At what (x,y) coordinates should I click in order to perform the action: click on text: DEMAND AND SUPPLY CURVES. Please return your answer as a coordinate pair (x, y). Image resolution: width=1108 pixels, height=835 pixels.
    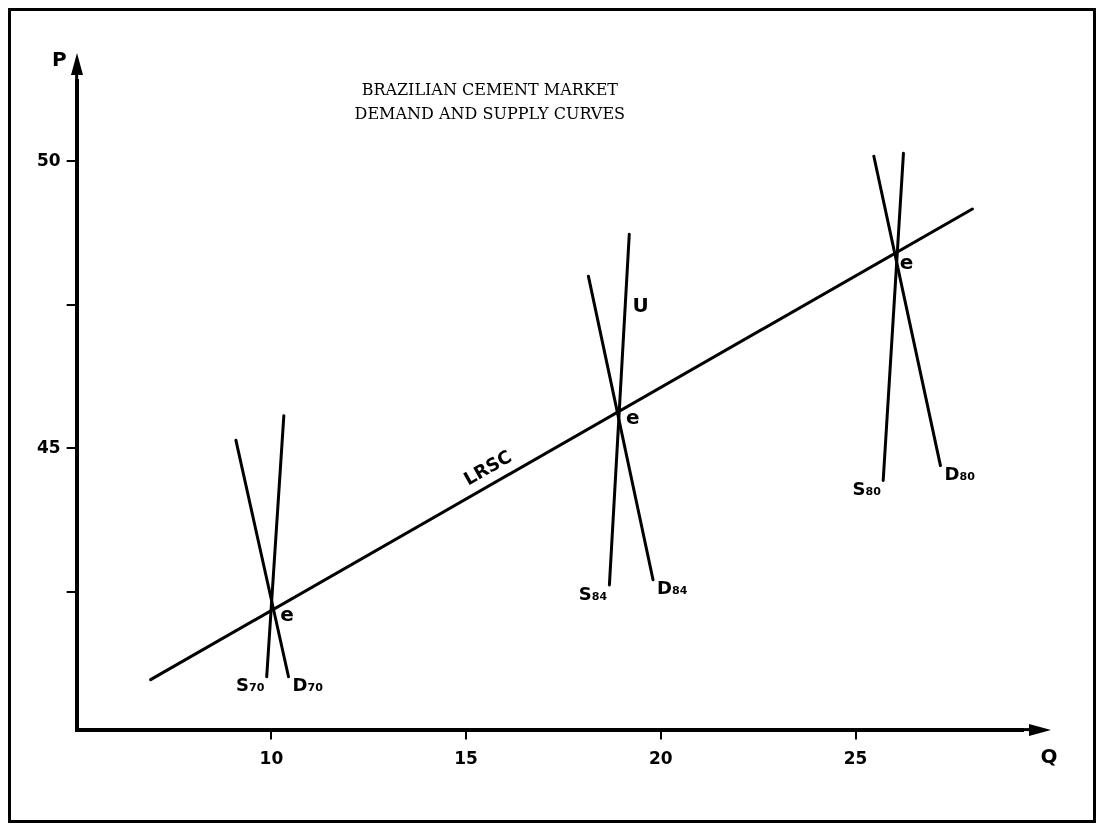
    Looking at the image, I should click on (490, 114).